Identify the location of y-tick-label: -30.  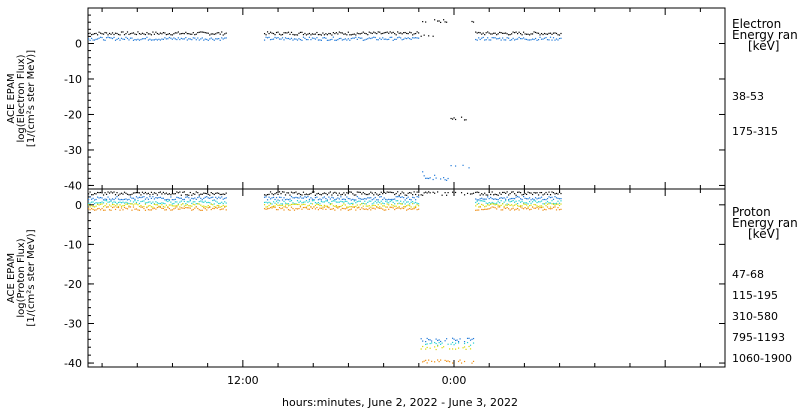
(73, 150).